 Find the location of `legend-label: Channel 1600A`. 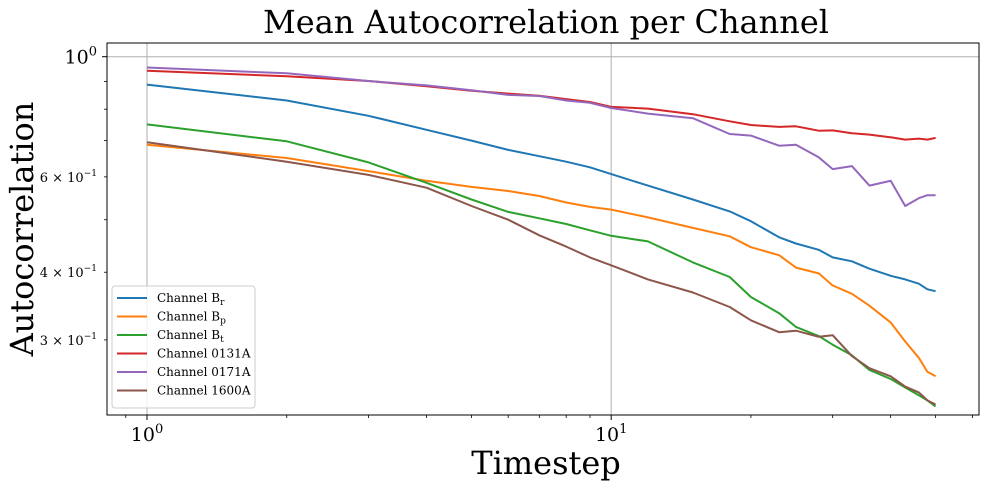

legend-label: Channel 1600A is located at coordinates (204, 391).